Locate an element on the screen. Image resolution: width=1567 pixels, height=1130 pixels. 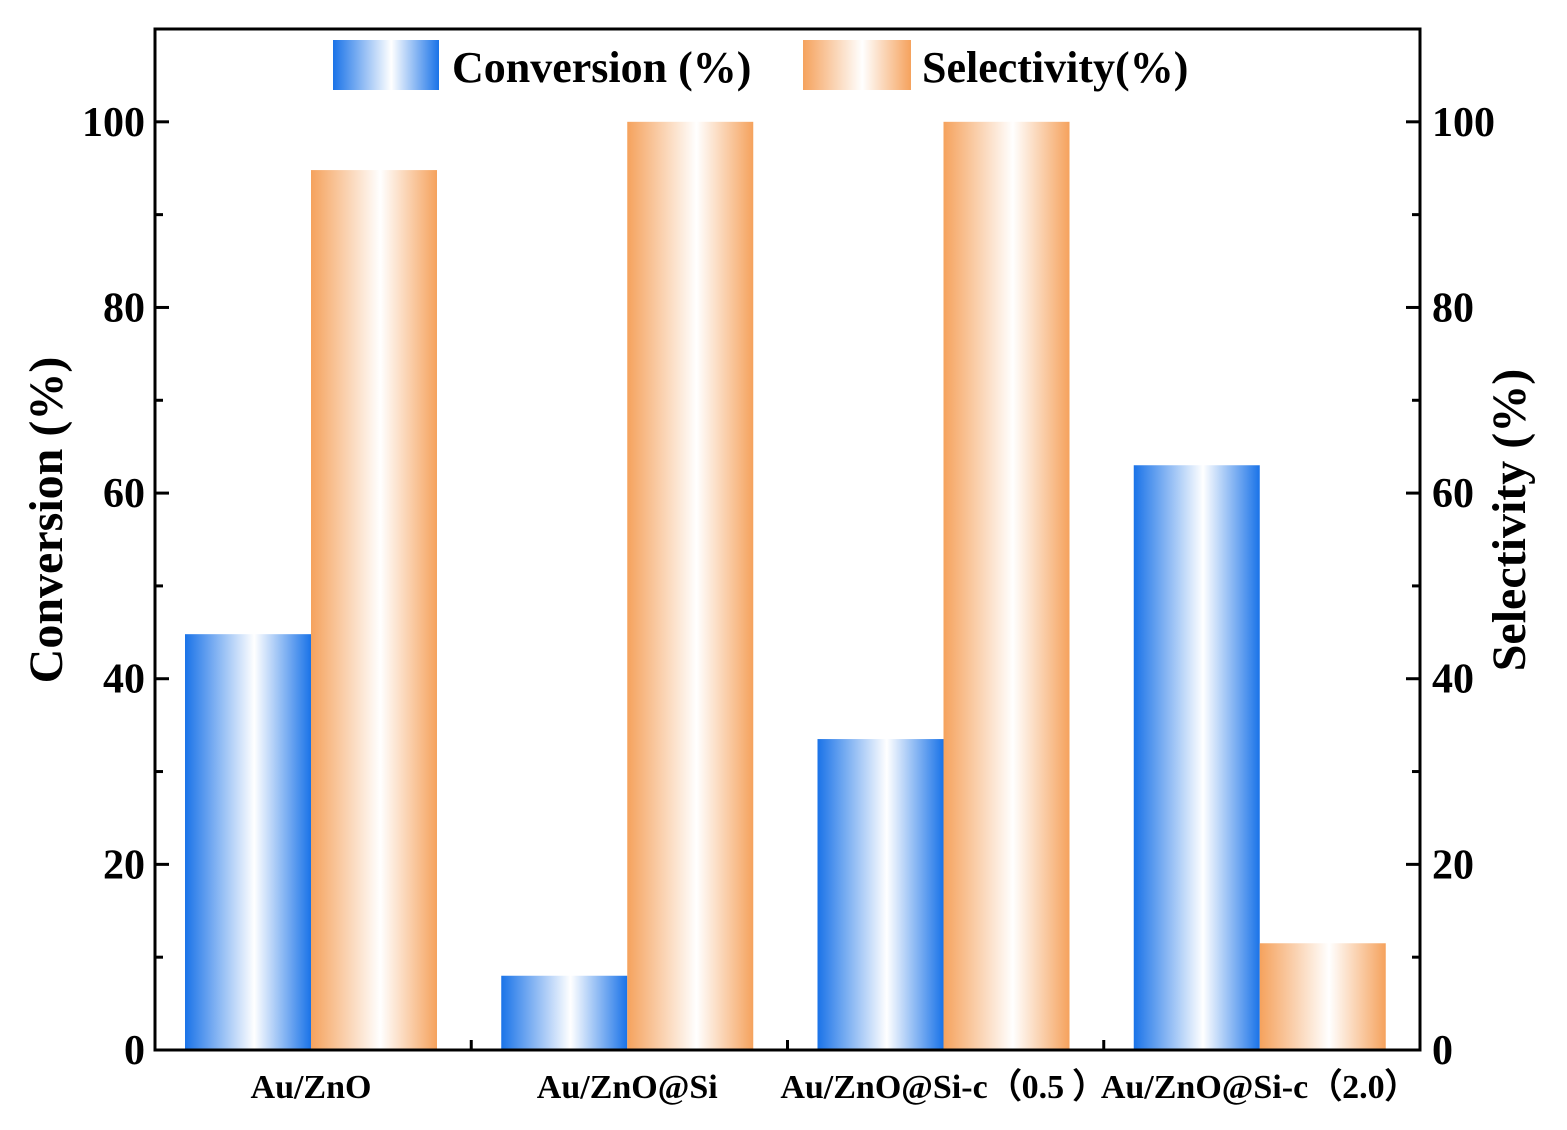
left-tick-label: 100 is located at coordinates (113, 123).